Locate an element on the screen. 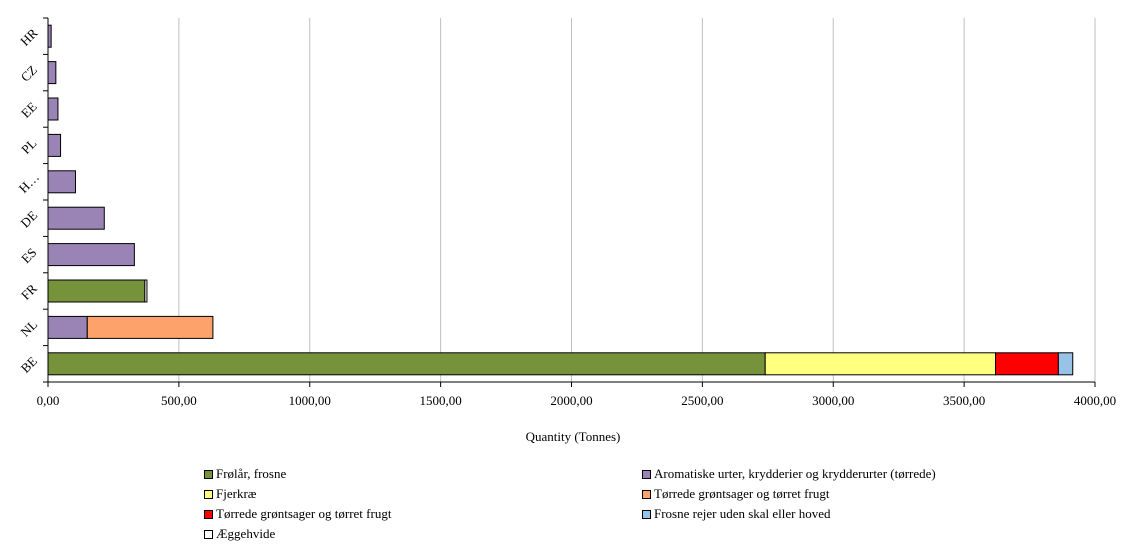 The width and height of the screenshot is (1121, 547). y-tick-label: PL is located at coordinates (28, 146).